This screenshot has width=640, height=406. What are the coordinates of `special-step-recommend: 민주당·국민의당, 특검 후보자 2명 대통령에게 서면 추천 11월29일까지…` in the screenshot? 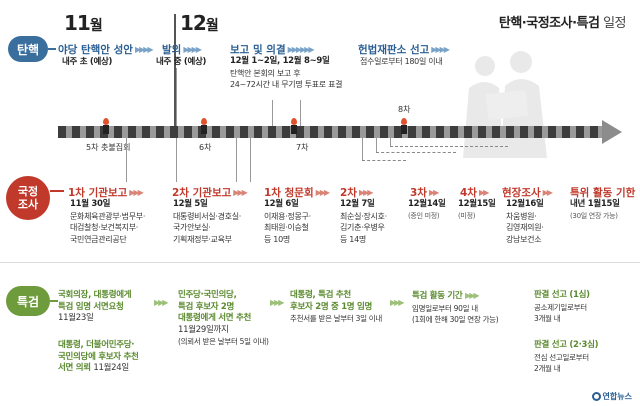 It's located at (223, 318).